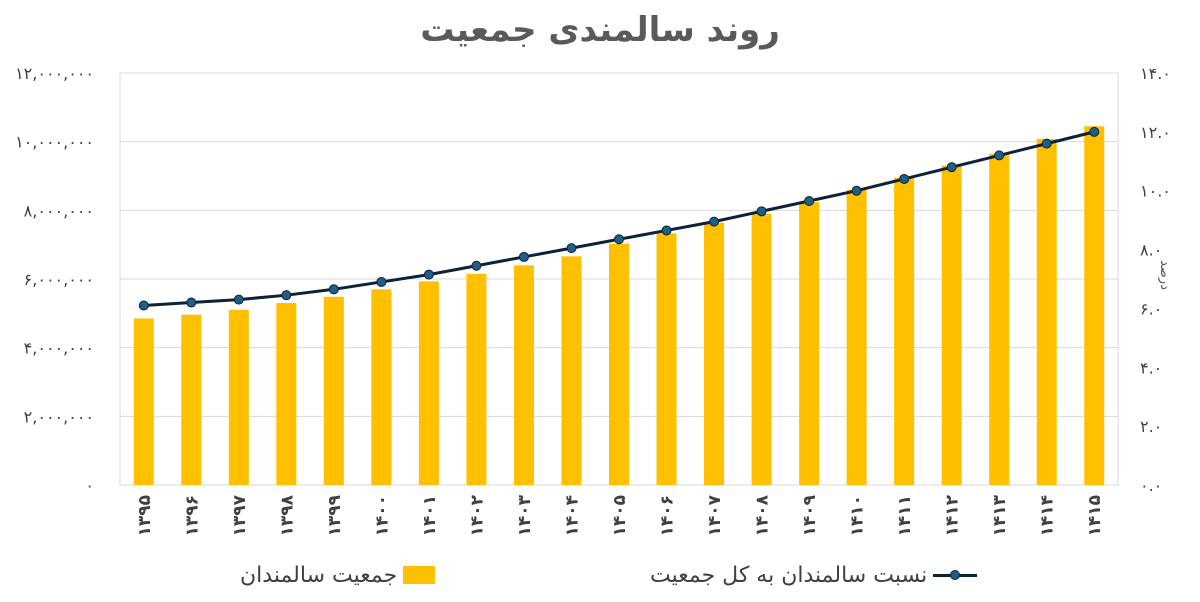  I want to click on right-tick-label: ۲.۰, so click(1151, 426).